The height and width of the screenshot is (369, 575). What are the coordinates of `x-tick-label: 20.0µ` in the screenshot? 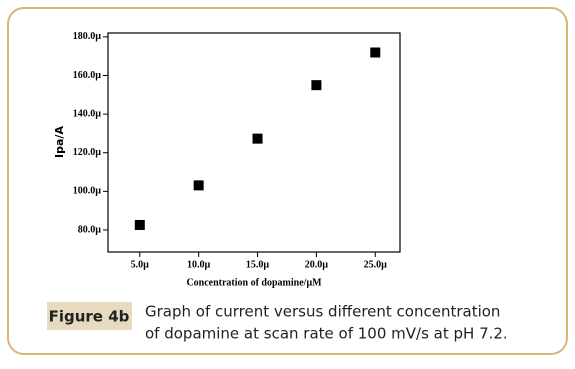 It's located at (317, 264).